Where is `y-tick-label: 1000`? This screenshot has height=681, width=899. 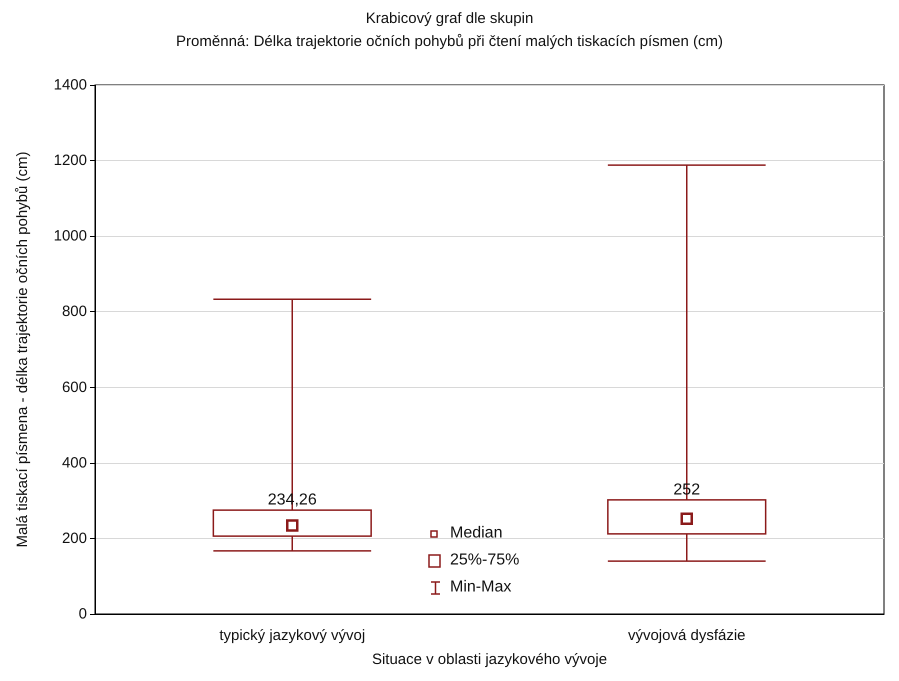
y-tick-label: 1000 is located at coordinates (70, 236).